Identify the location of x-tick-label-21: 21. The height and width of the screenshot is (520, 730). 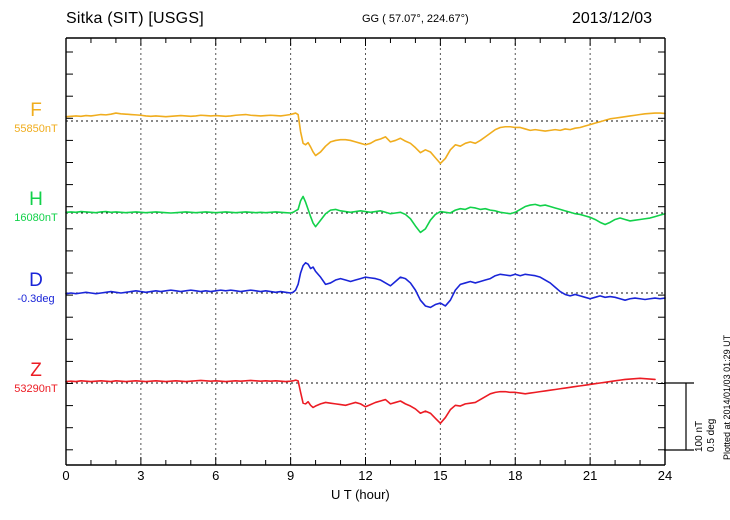
(590, 475).